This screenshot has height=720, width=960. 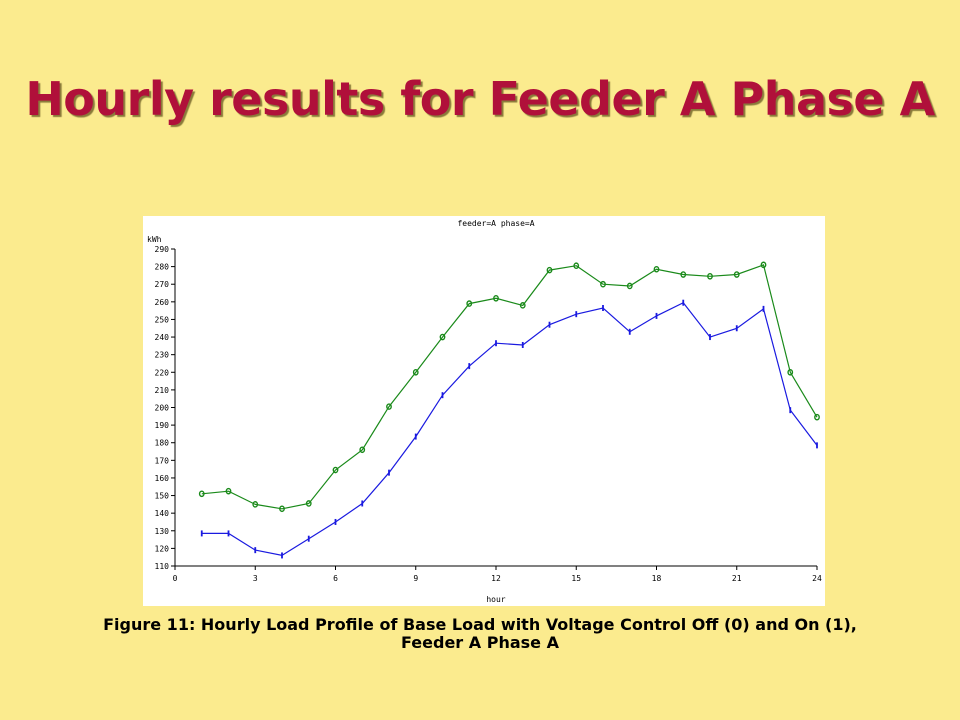 What do you see at coordinates (480, 642) in the screenshot?
I see `caption-line-2: Feeder A Phase A` at bounding box center [480, 642].